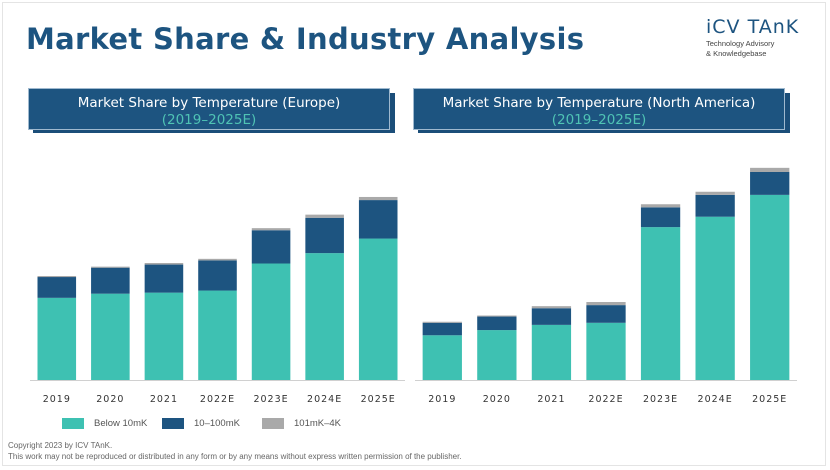 The height and width of the screenshot is (470, 830). Describe the element at coordinates (110, 399) in the screenshot. I see `europe-tick-label: 2020` at that location.